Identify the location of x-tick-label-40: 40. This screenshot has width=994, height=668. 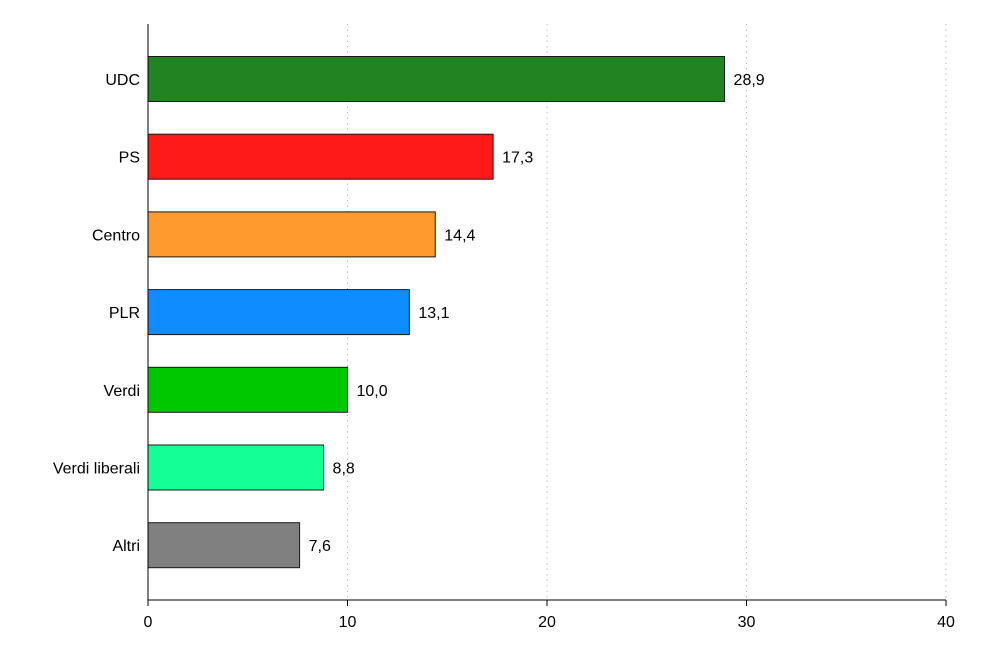
(946, 622).